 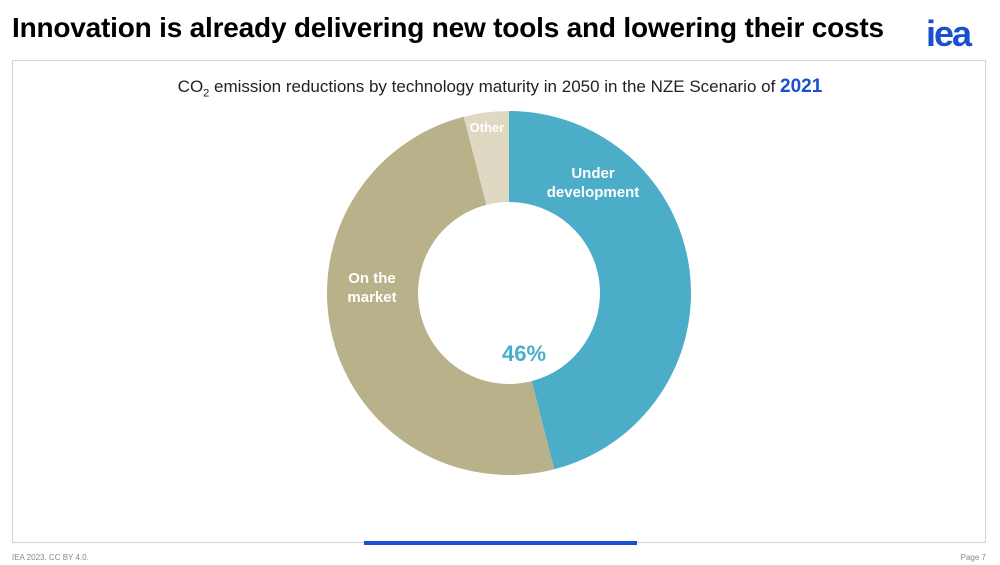 What do you see at coordinates (593, 183) in the screenshot?
I see `slice-label-under-development: Under development` at bounding box center [593, 183].